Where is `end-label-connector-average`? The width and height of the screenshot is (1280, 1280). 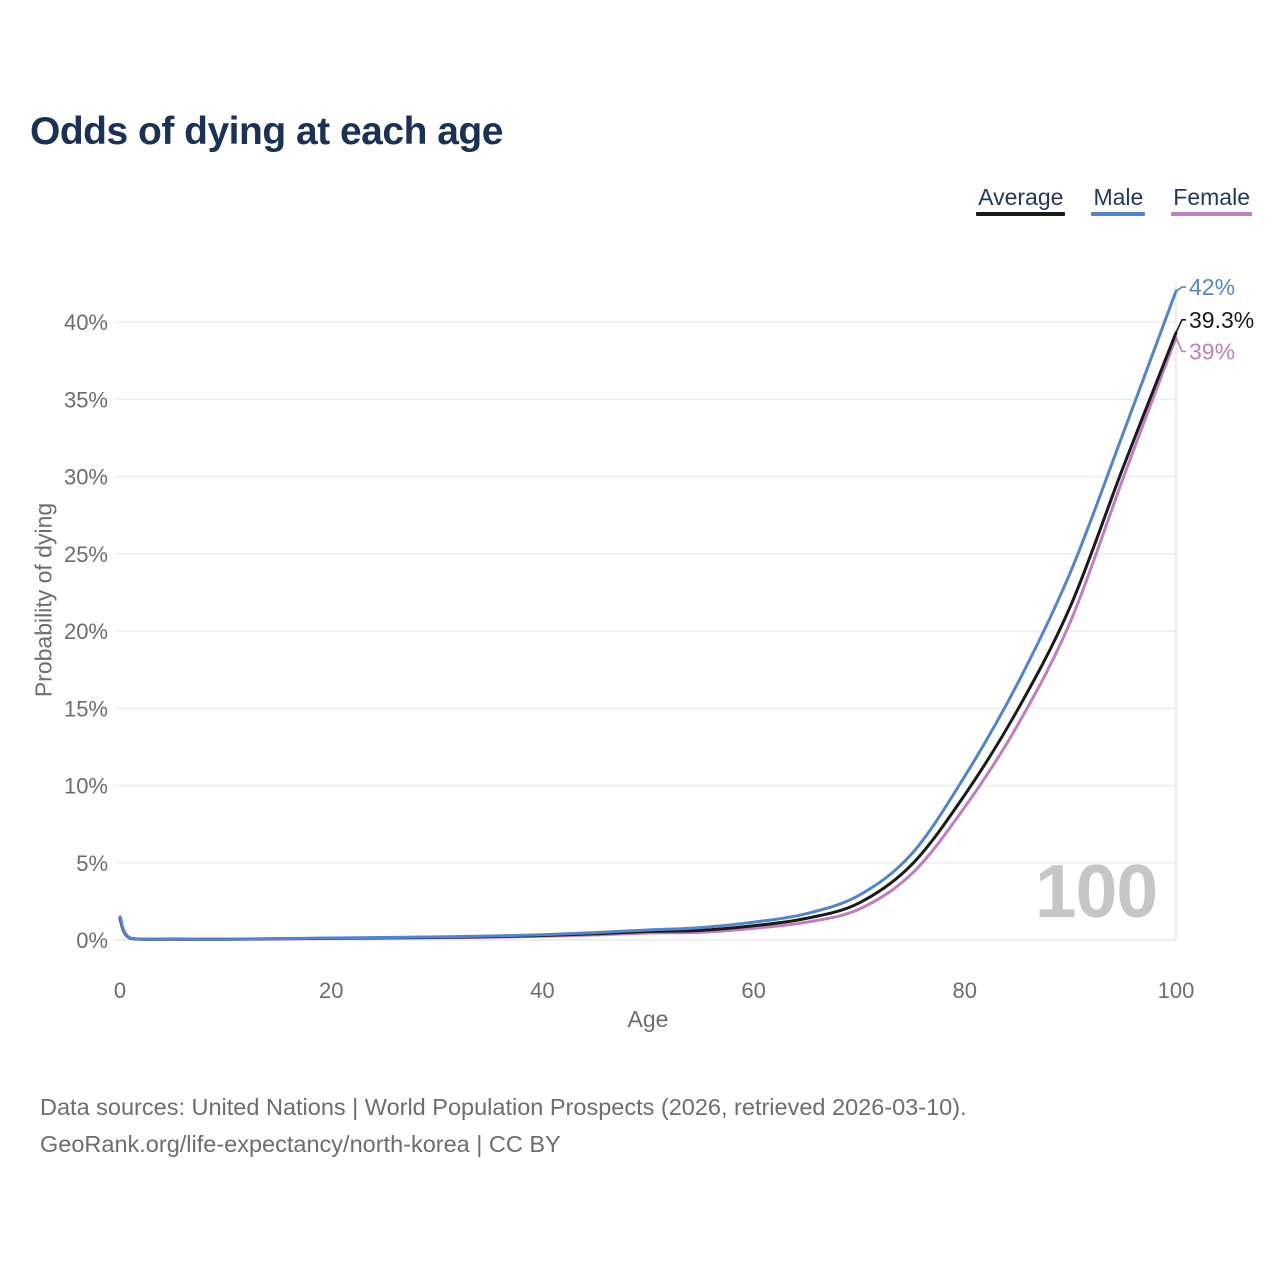 end-label-connector-average is located at coordinates (1180, 326).